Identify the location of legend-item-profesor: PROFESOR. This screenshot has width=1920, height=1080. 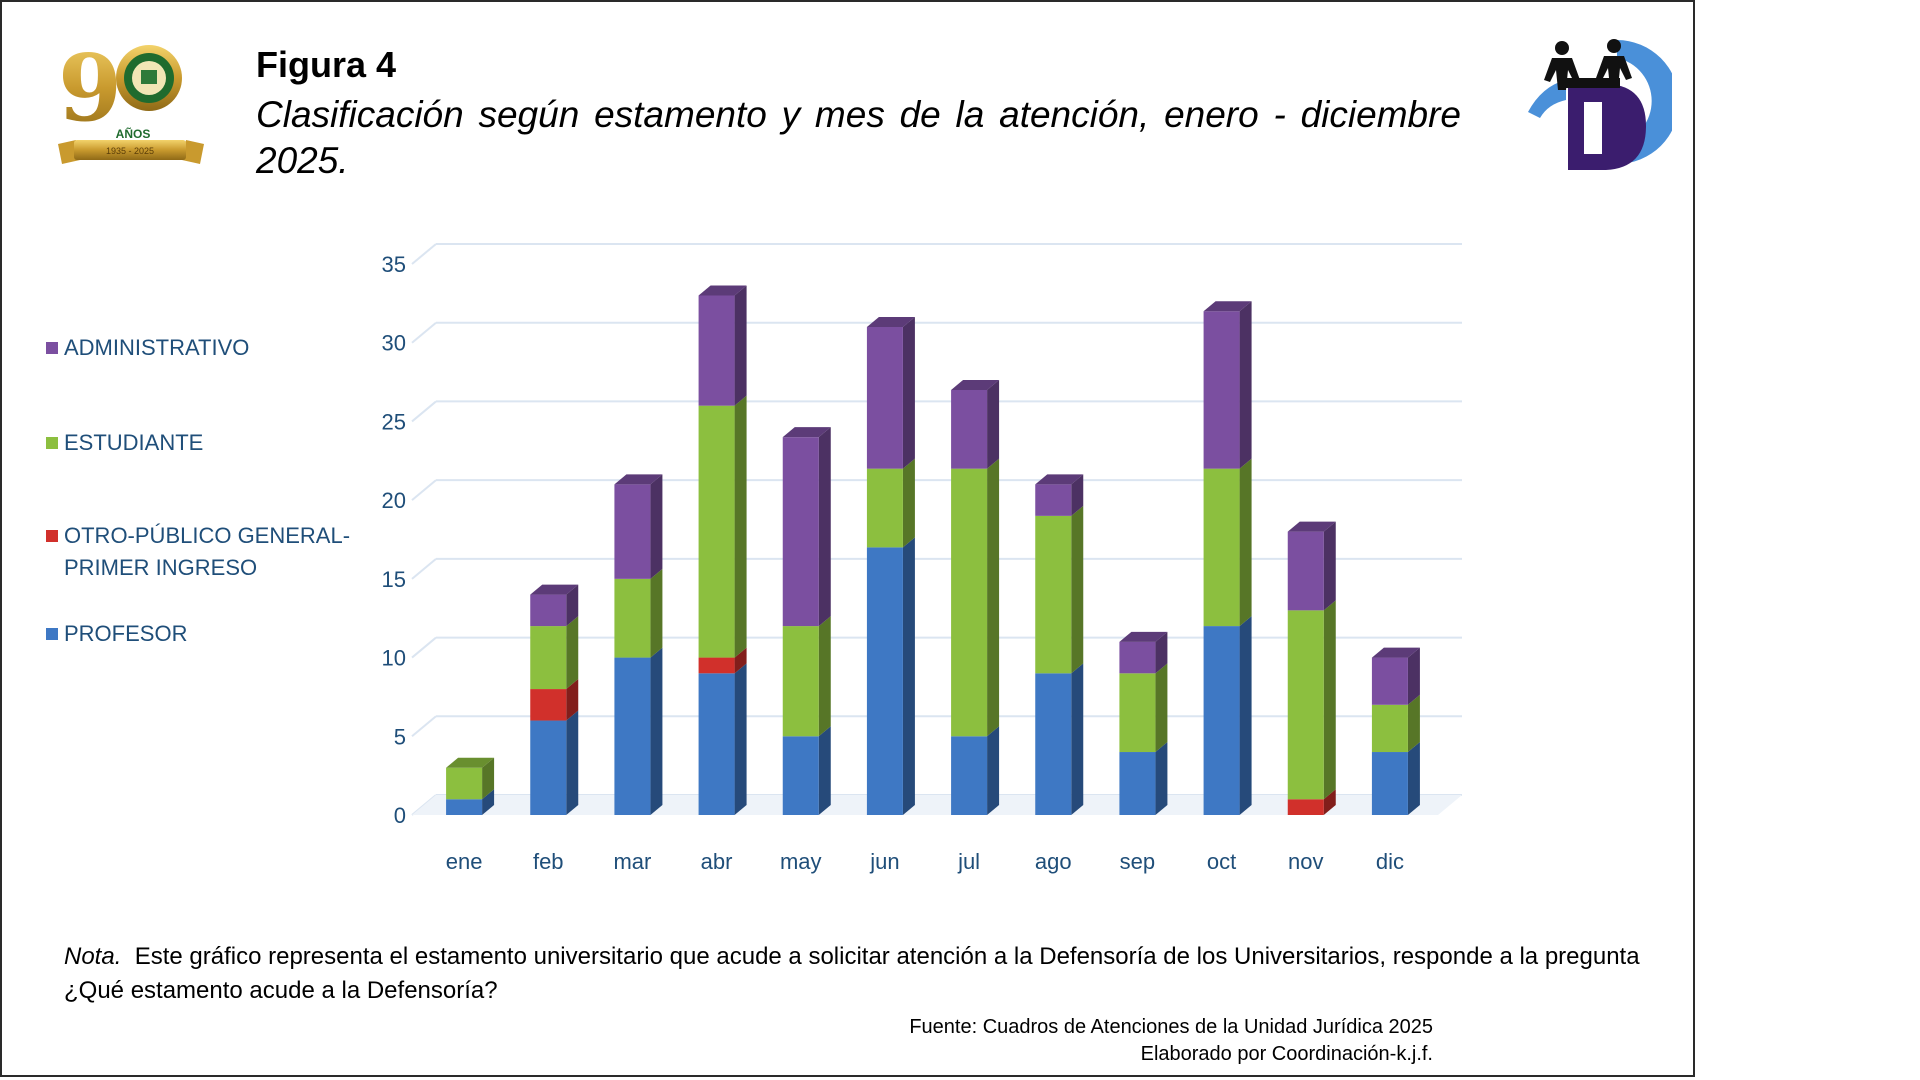
(116, 634).